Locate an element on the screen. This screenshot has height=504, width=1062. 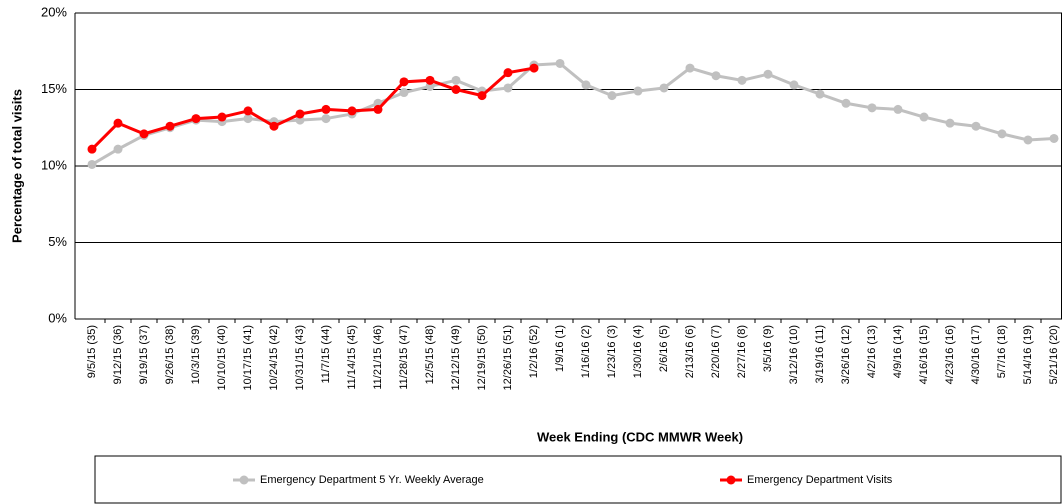
x-tick-label: 1/30/16 (4) is located at coordinates (638, 351).